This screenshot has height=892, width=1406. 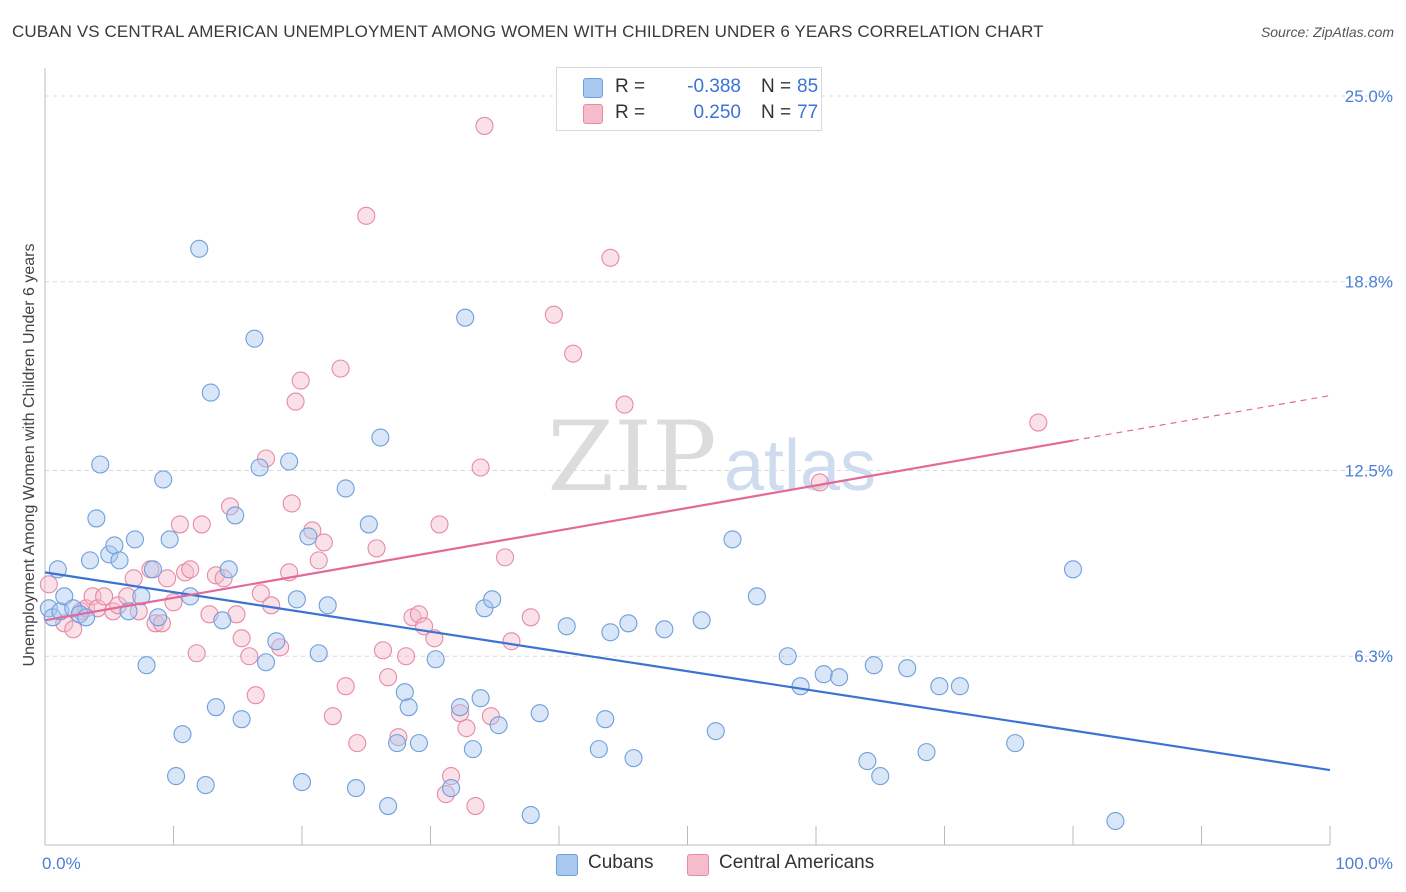 I want to click on source-label: Source: ZipAtlas.com, so click(x=1327, y=32).